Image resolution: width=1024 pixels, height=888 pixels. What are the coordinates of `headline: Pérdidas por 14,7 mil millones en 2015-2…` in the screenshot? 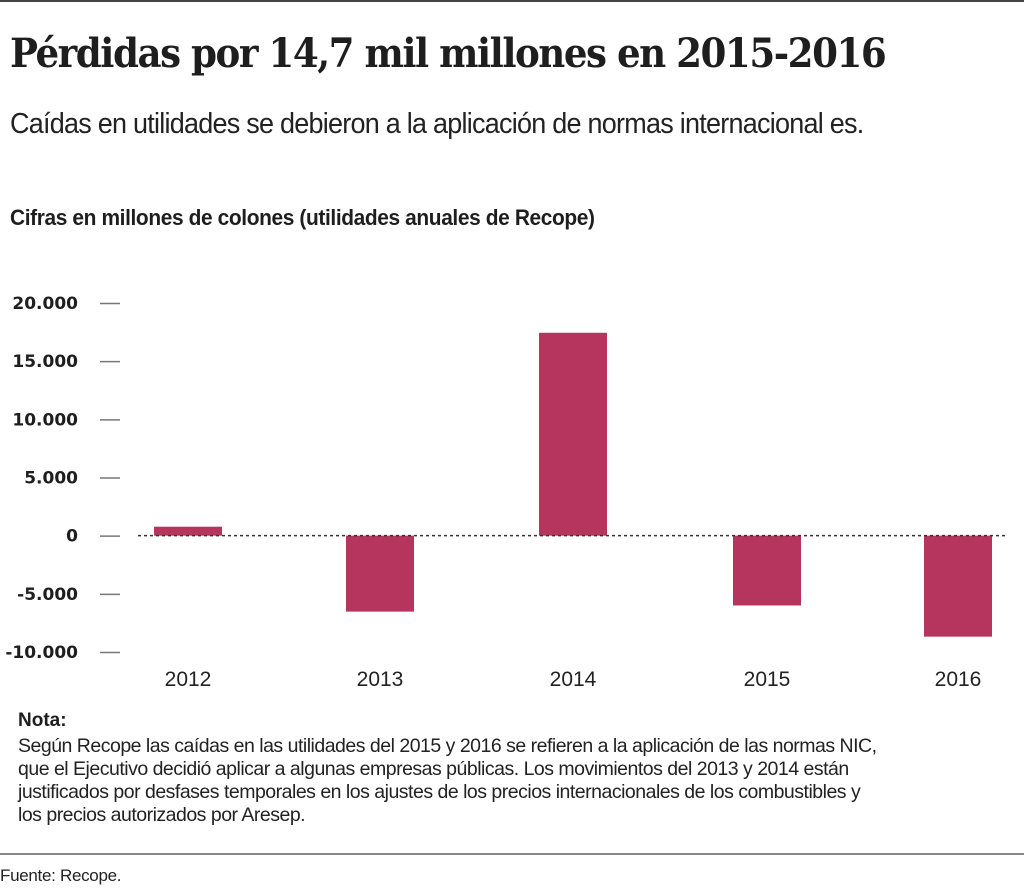 It's located at (448, 53).